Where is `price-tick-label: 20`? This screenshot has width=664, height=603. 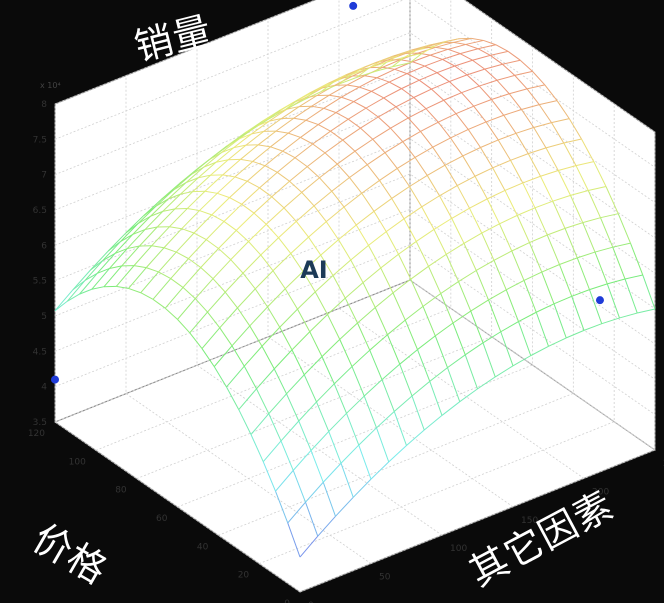 price-tick-label: 20 is located at coordinates (244, 576).